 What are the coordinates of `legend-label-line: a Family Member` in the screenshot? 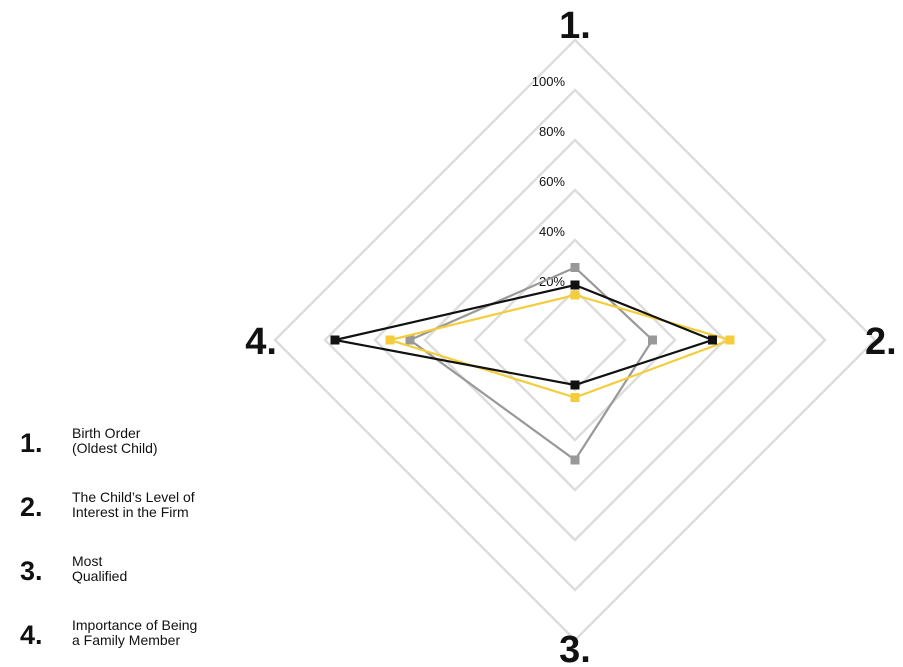 It's located at (126, 640).